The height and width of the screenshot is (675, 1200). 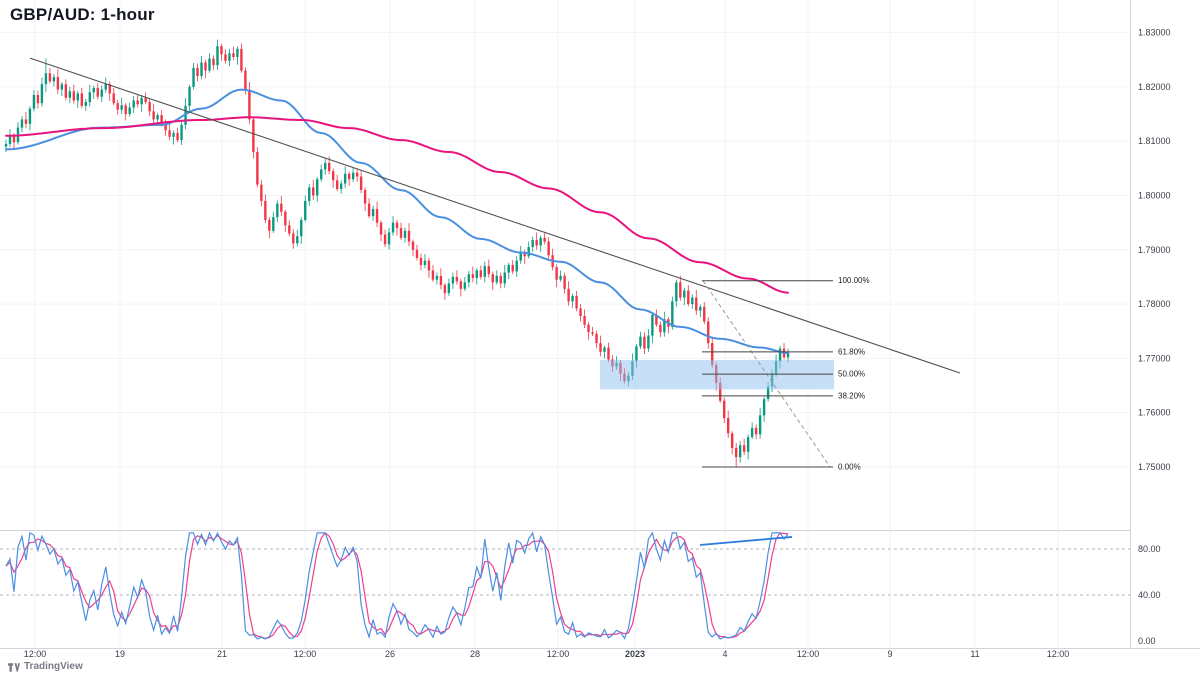 I want to click on price-axis-label: 1.83000, so click(x=1154, y=33).